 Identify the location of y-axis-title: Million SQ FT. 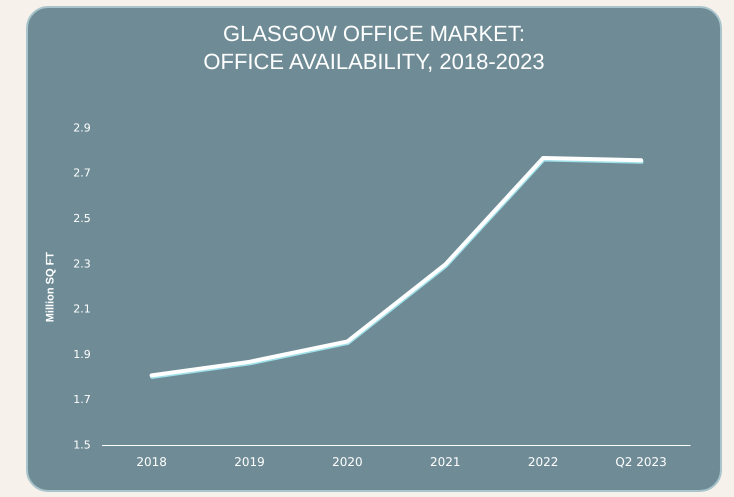
(50, 287).